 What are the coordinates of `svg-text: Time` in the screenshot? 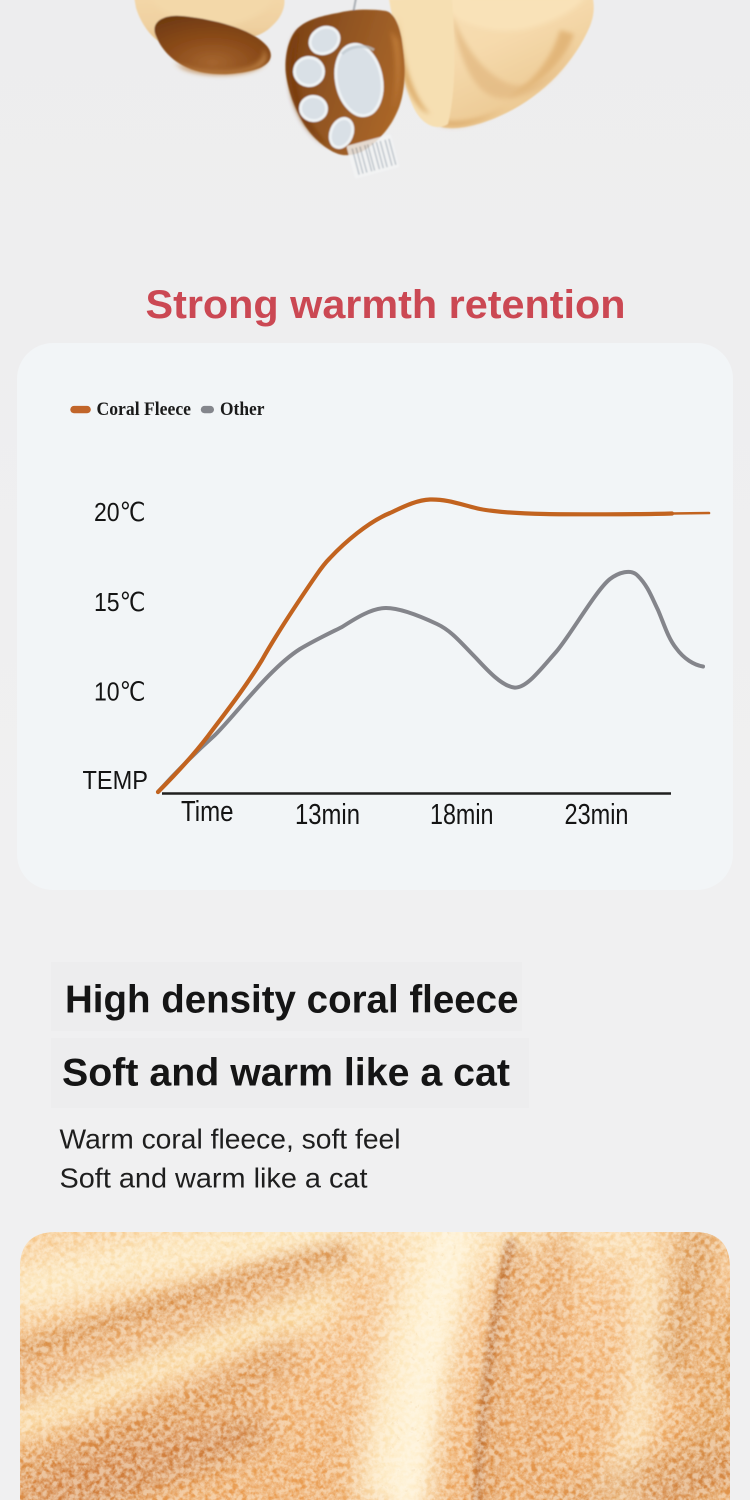 It's located at (207, 812).